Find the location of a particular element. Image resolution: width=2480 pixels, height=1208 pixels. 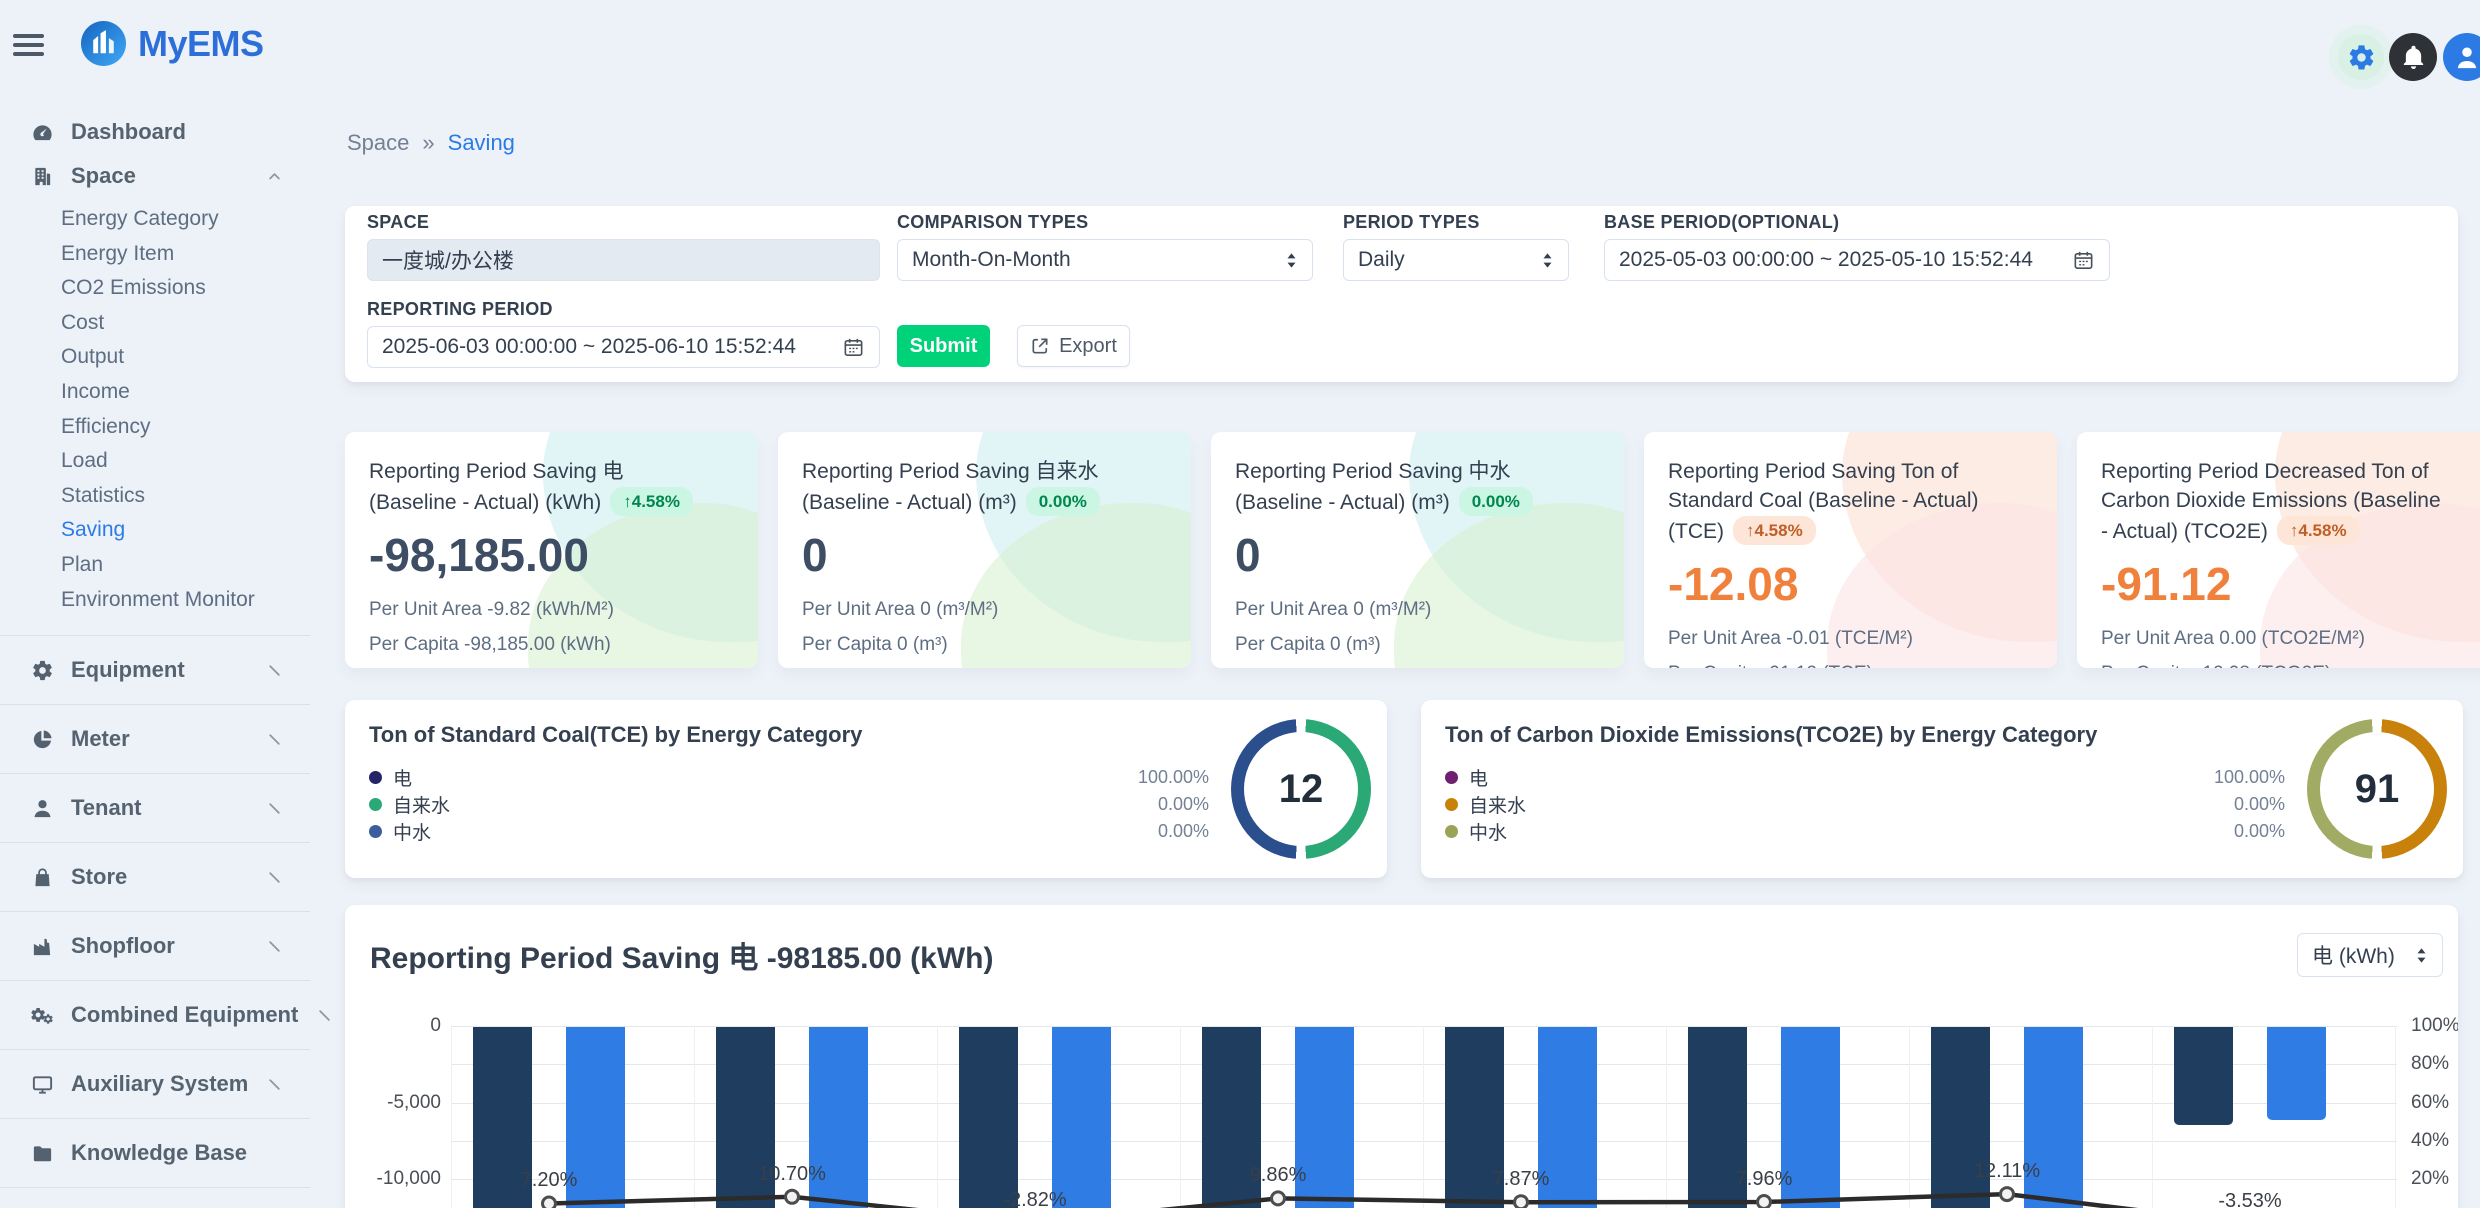

donut-legend: 电自来水 中水 is located at coordinates (1485, 804).